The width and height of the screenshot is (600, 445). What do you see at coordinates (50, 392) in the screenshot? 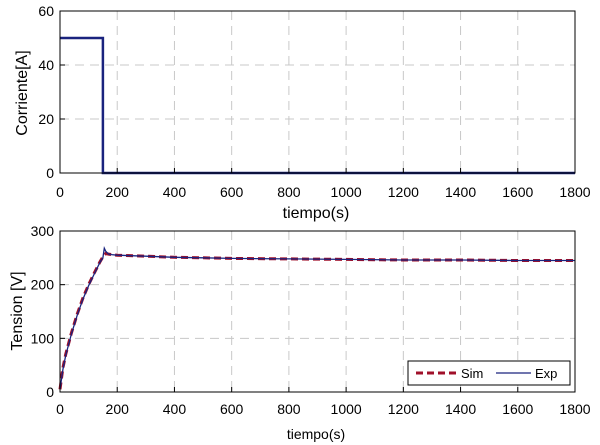
I see `voltage-y-tick-label: 0` at bounding box center [50, 392].